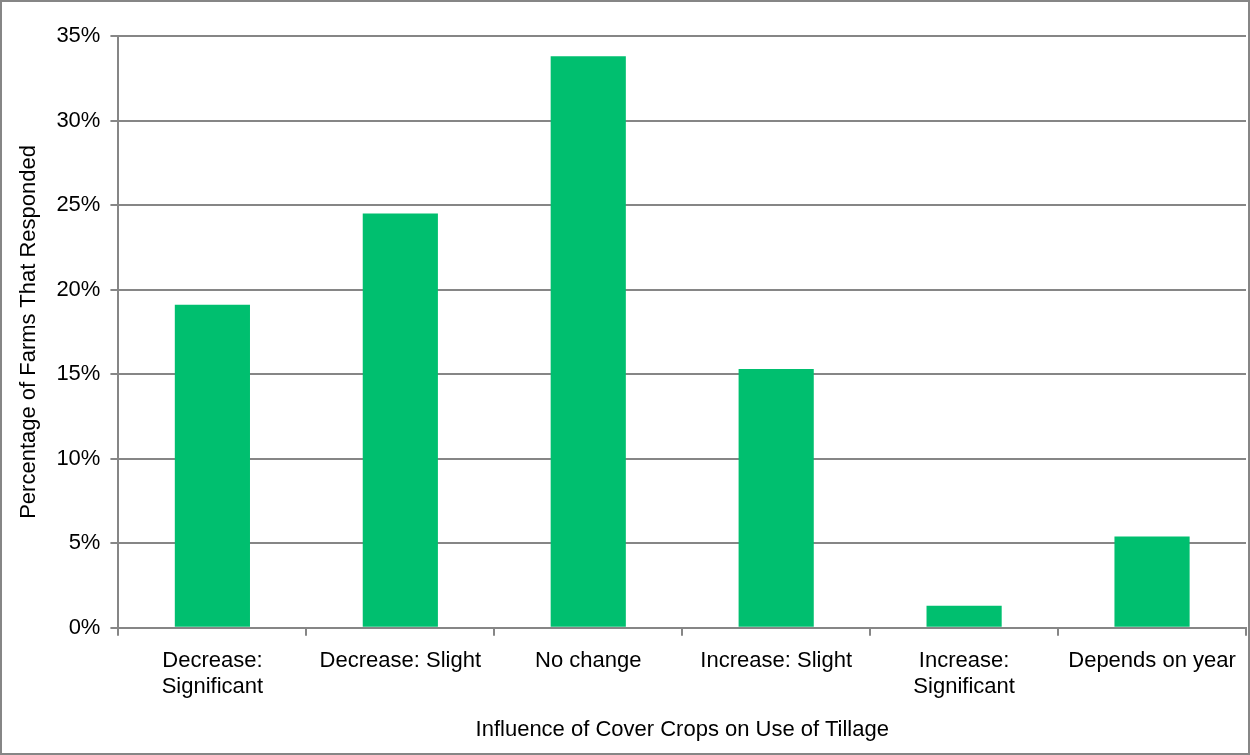 This screenshot has height=755, width=1250. What do you see at coordinates (78, 204) in the screenshot?
I see `y-tick-label: 25%` at bounding box center [78, 204].